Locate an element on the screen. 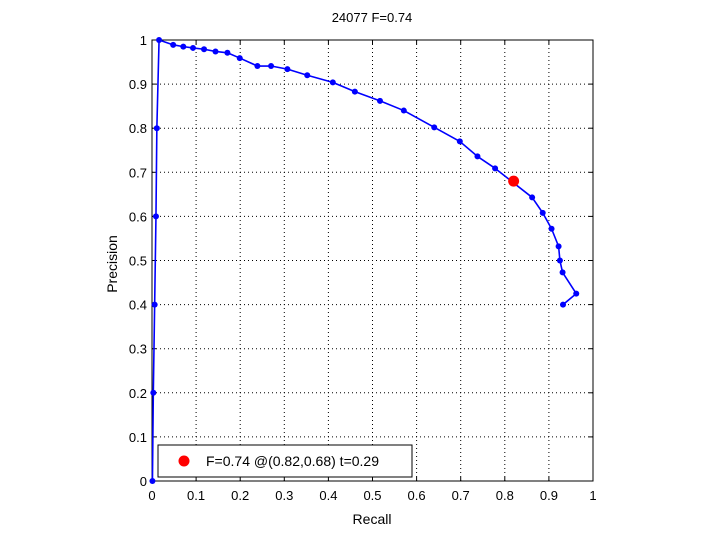 This screenshot has height=540, width=720. legend-label: F=0.74 @(0.82,0.68) t=0.29 is located at coordinates (292, 461).